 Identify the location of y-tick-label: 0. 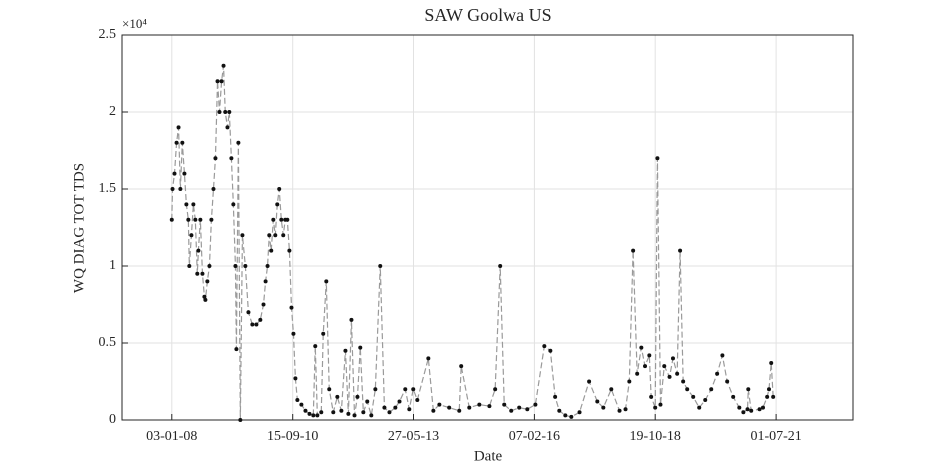
(112, 419).